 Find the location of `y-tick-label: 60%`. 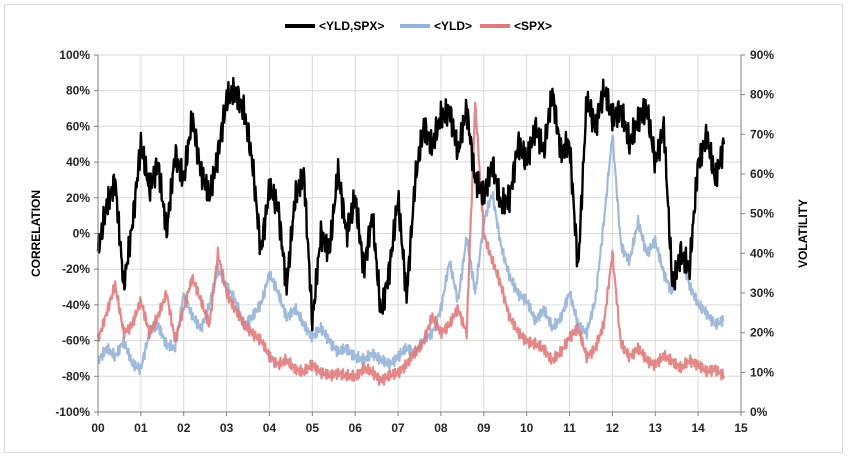

y-tick-label: 60% is located at coordinates (78, 126).